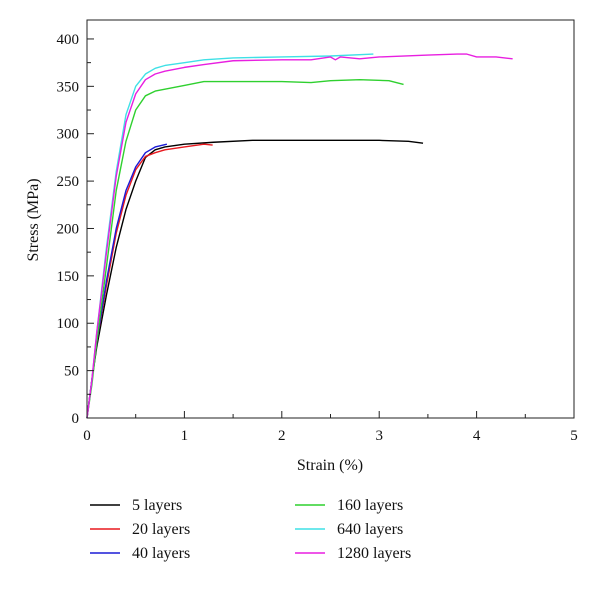 The width and height of the screenshot is (600, 589). What do you see at coordinates (574, 436) in the screenshot?
I see `x-tick-label: 5` at bounding box center [574, 436].